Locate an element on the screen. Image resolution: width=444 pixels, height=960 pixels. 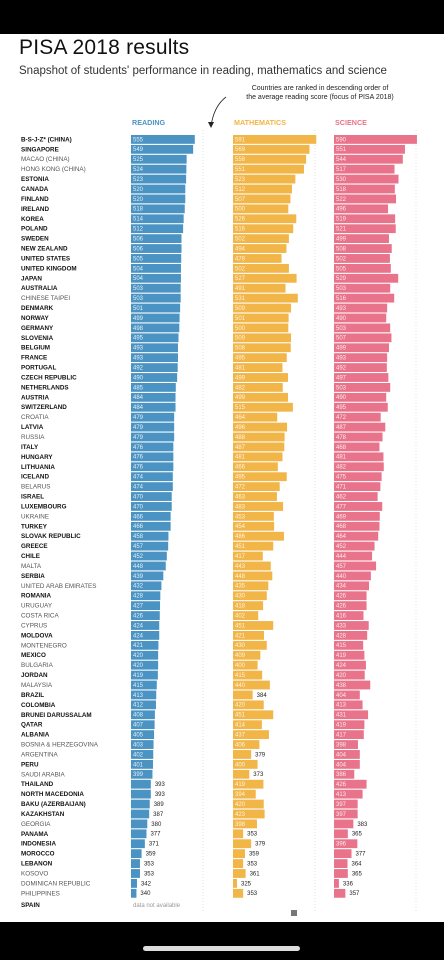
value-label-science: 404 is located at coordinates (341, 765).